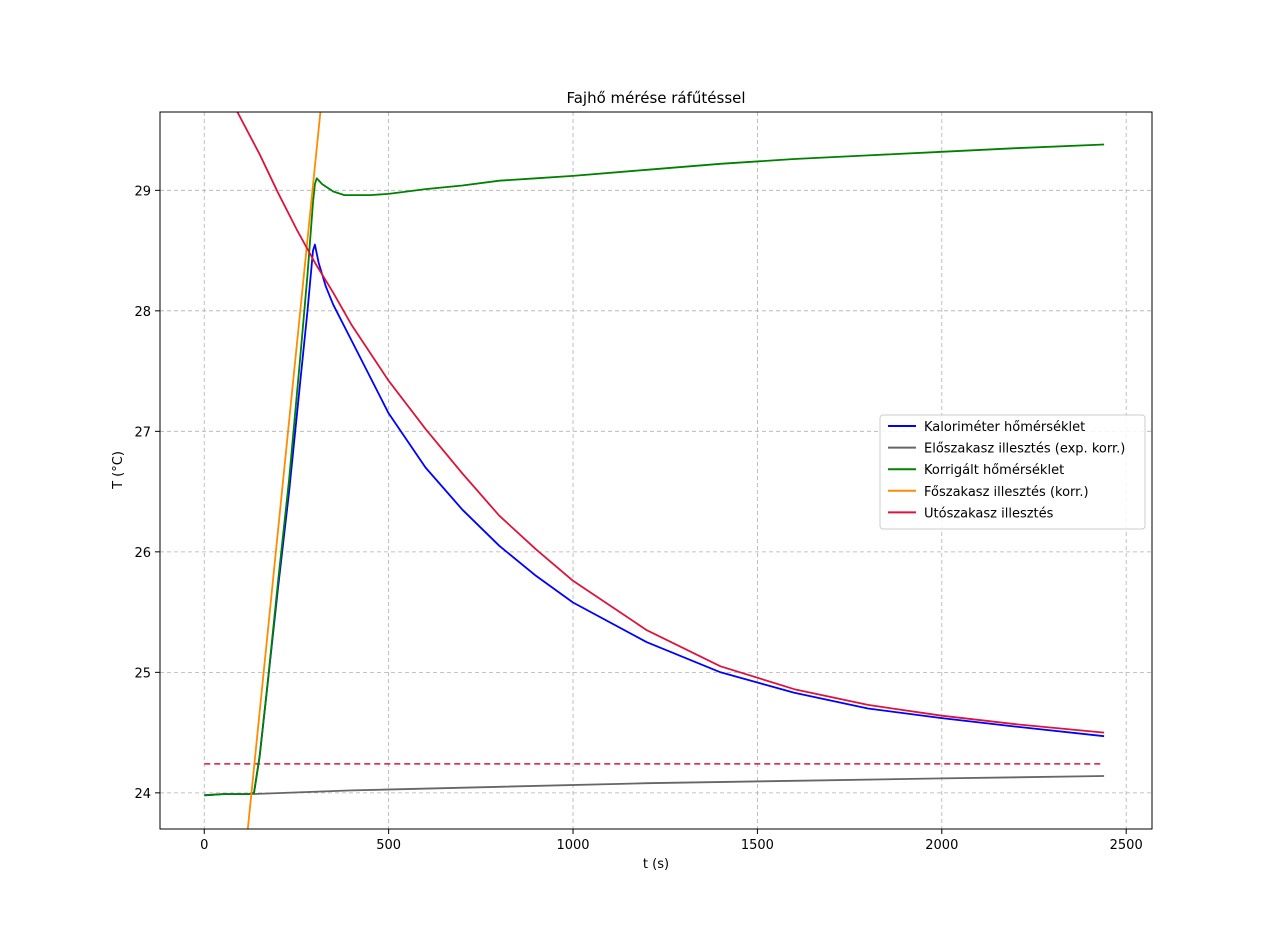 Image resolution: width=1280 pixels, height=931 pixels. I want to click on x-tick-label: 0, so click(204, 845).